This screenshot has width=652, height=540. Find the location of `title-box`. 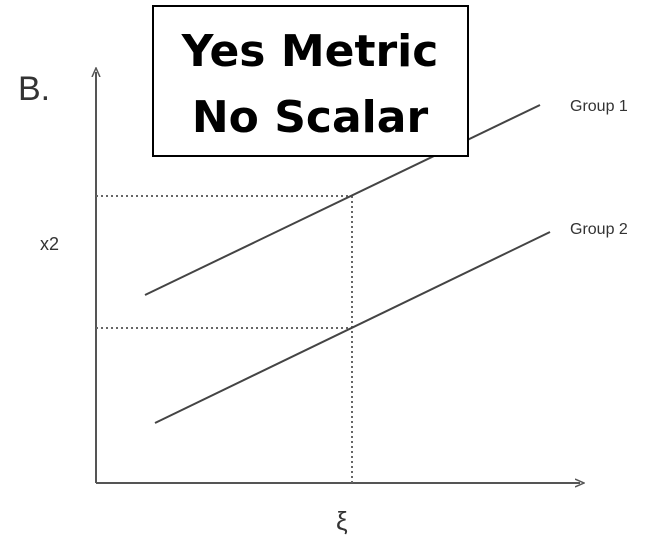

title-box is located at coordinates (310, 81).